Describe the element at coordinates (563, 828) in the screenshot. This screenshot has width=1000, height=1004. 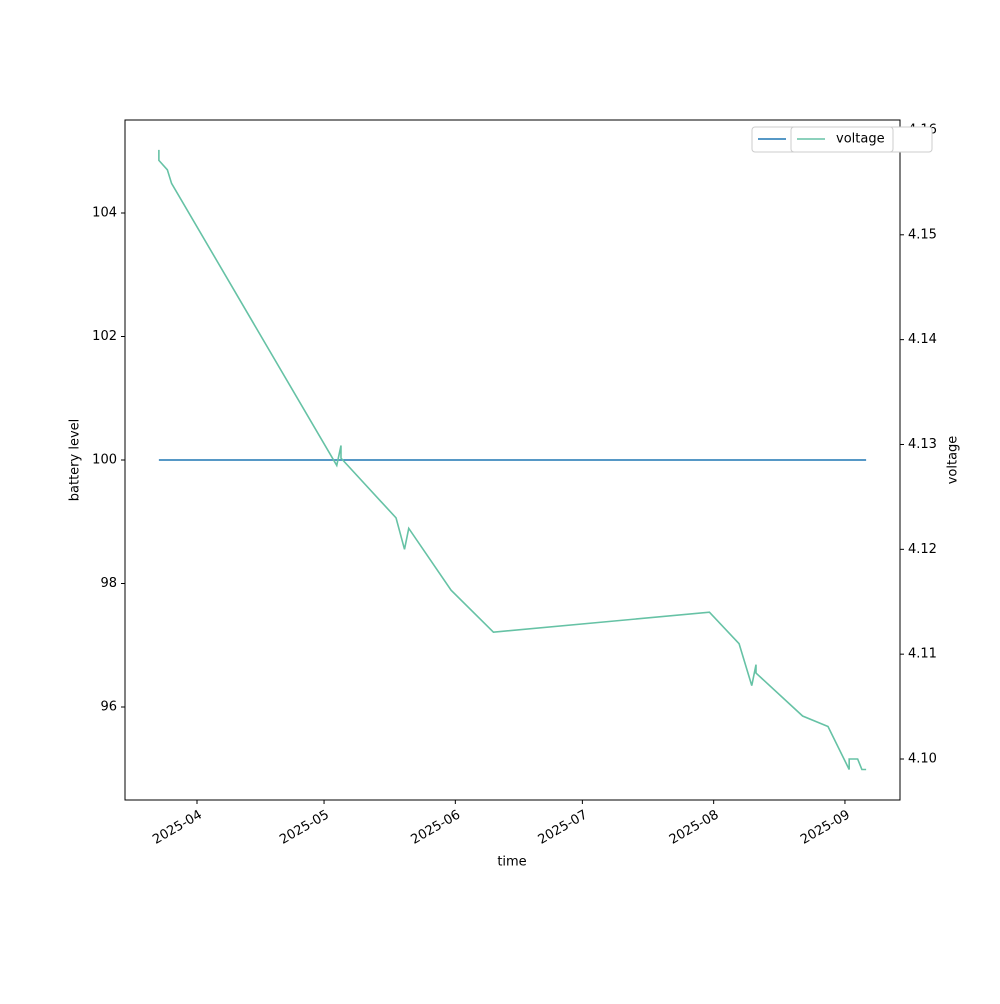
I see `x-tick-label: 2025-07` at that location.